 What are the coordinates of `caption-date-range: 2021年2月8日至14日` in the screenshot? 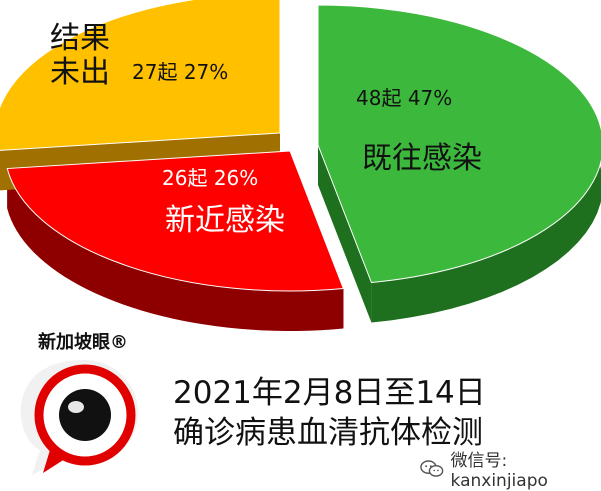 It's located at (329, 393).